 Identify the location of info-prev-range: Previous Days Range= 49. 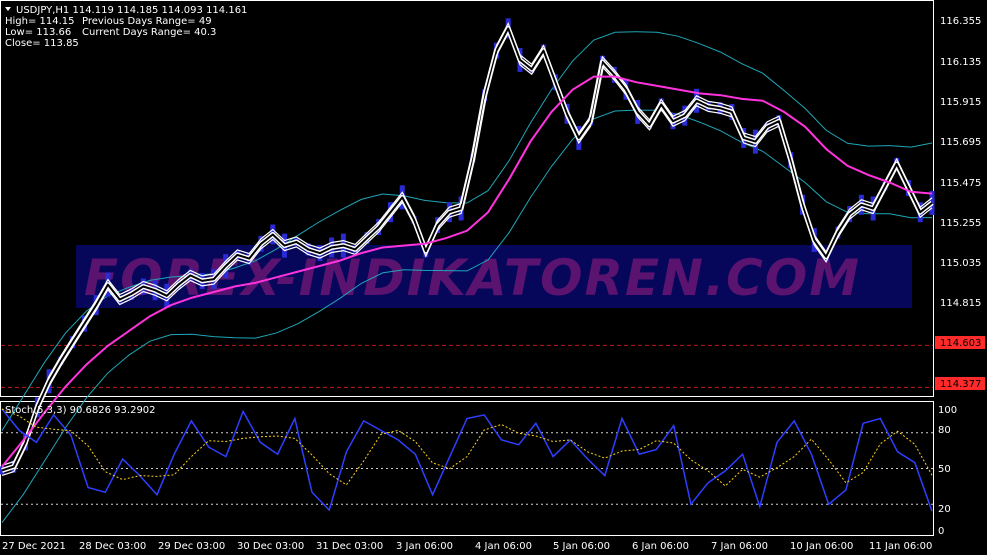
(147, 21).